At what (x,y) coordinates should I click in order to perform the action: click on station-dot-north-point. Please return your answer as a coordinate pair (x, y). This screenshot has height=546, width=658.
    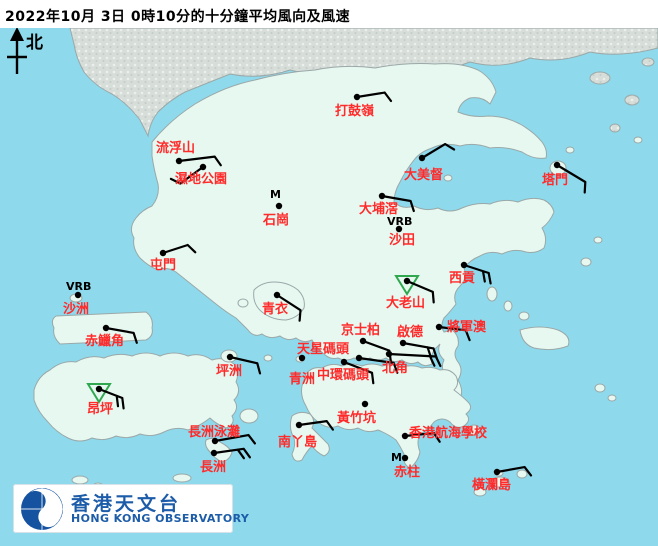
    Looking at the image, I should click on (389, 354).